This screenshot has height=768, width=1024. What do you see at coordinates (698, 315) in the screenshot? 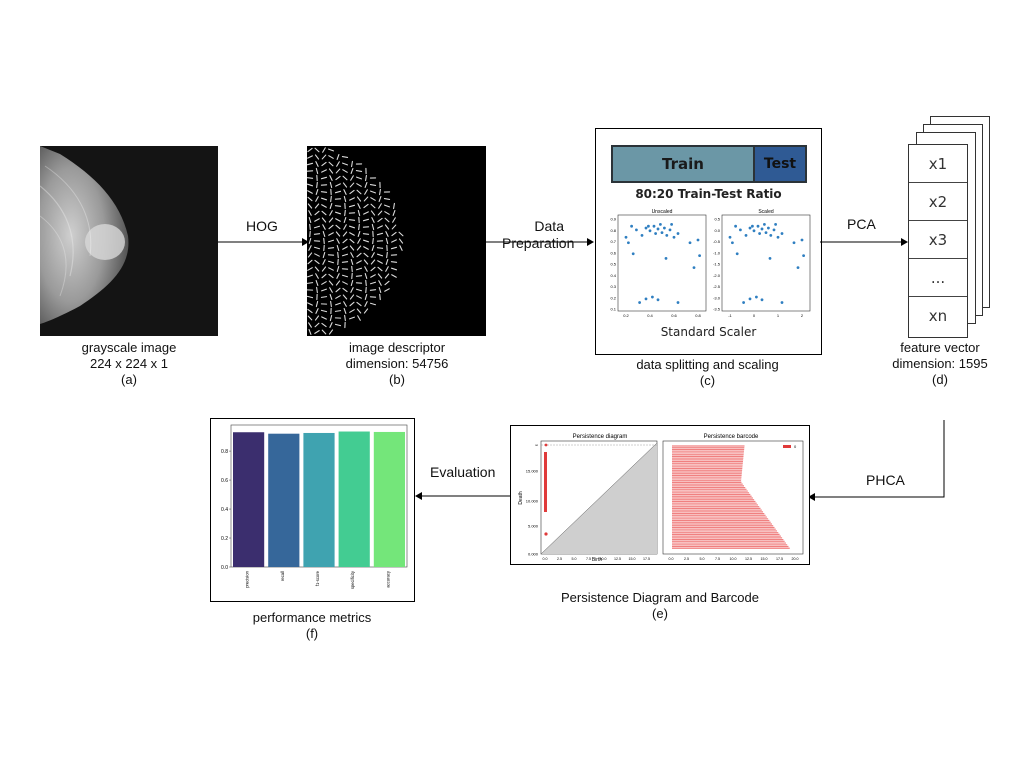
I see `tick-label: 0.8` at bounding box center [698, 315].